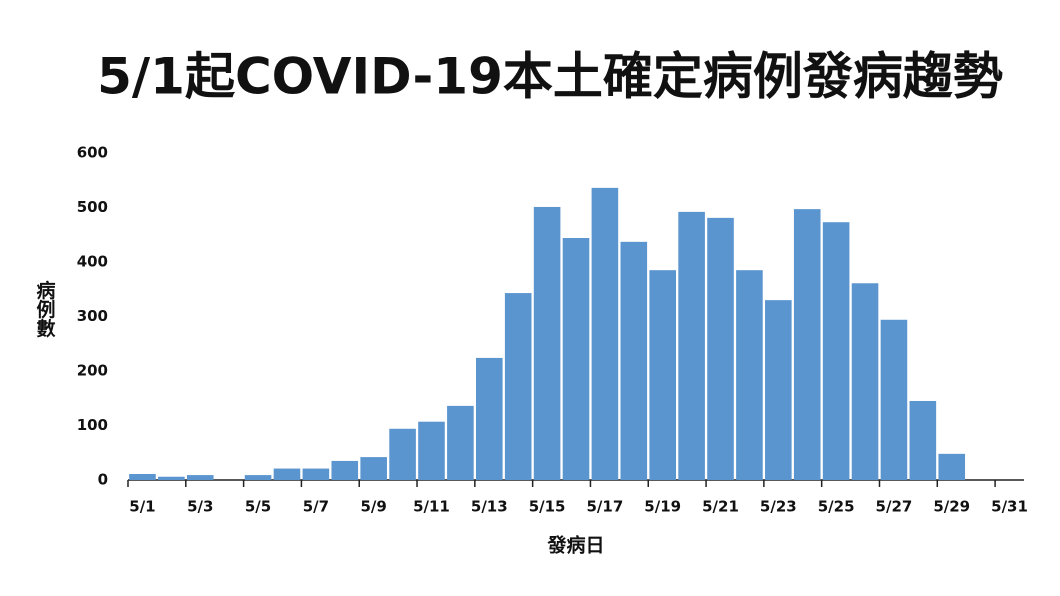 Image resolution: width=1060 pixels, height=596 pixels. Describe the element at coordinates (575, 545) in the screenshot. I see `x-axis-title: 發病日` at that location.